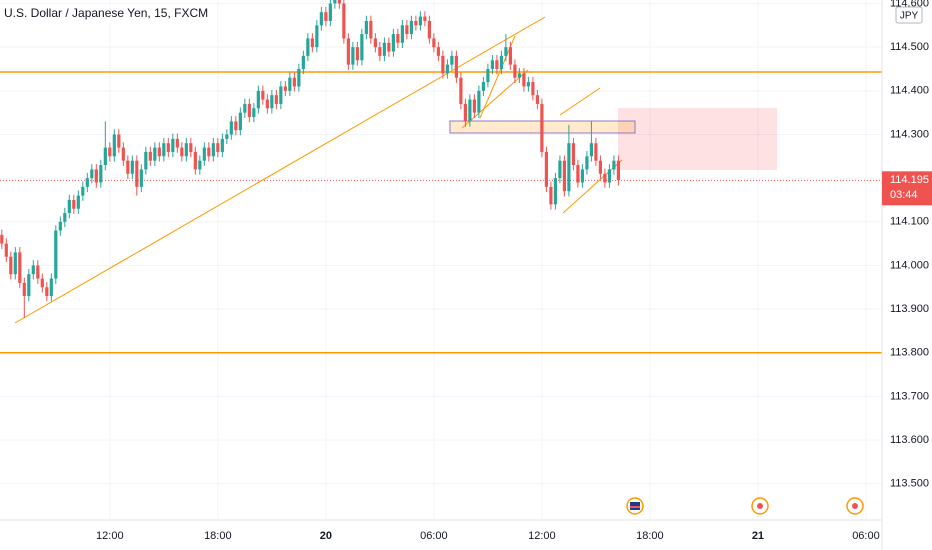 The image size is (932, 550). Describe the element at coordinates (745, 506) in the screenshot. I see `events` at that location.